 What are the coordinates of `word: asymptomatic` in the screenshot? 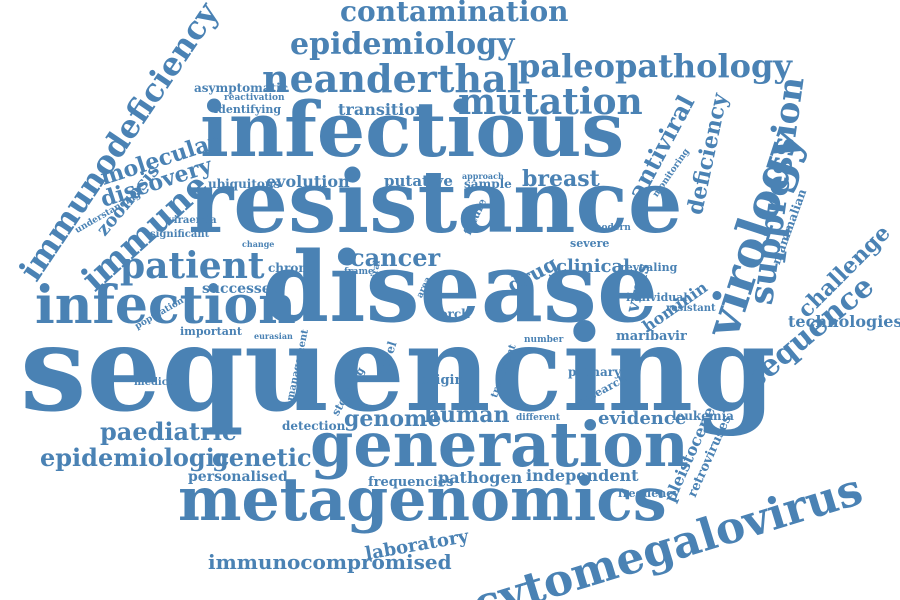 It's located at (241, 88).